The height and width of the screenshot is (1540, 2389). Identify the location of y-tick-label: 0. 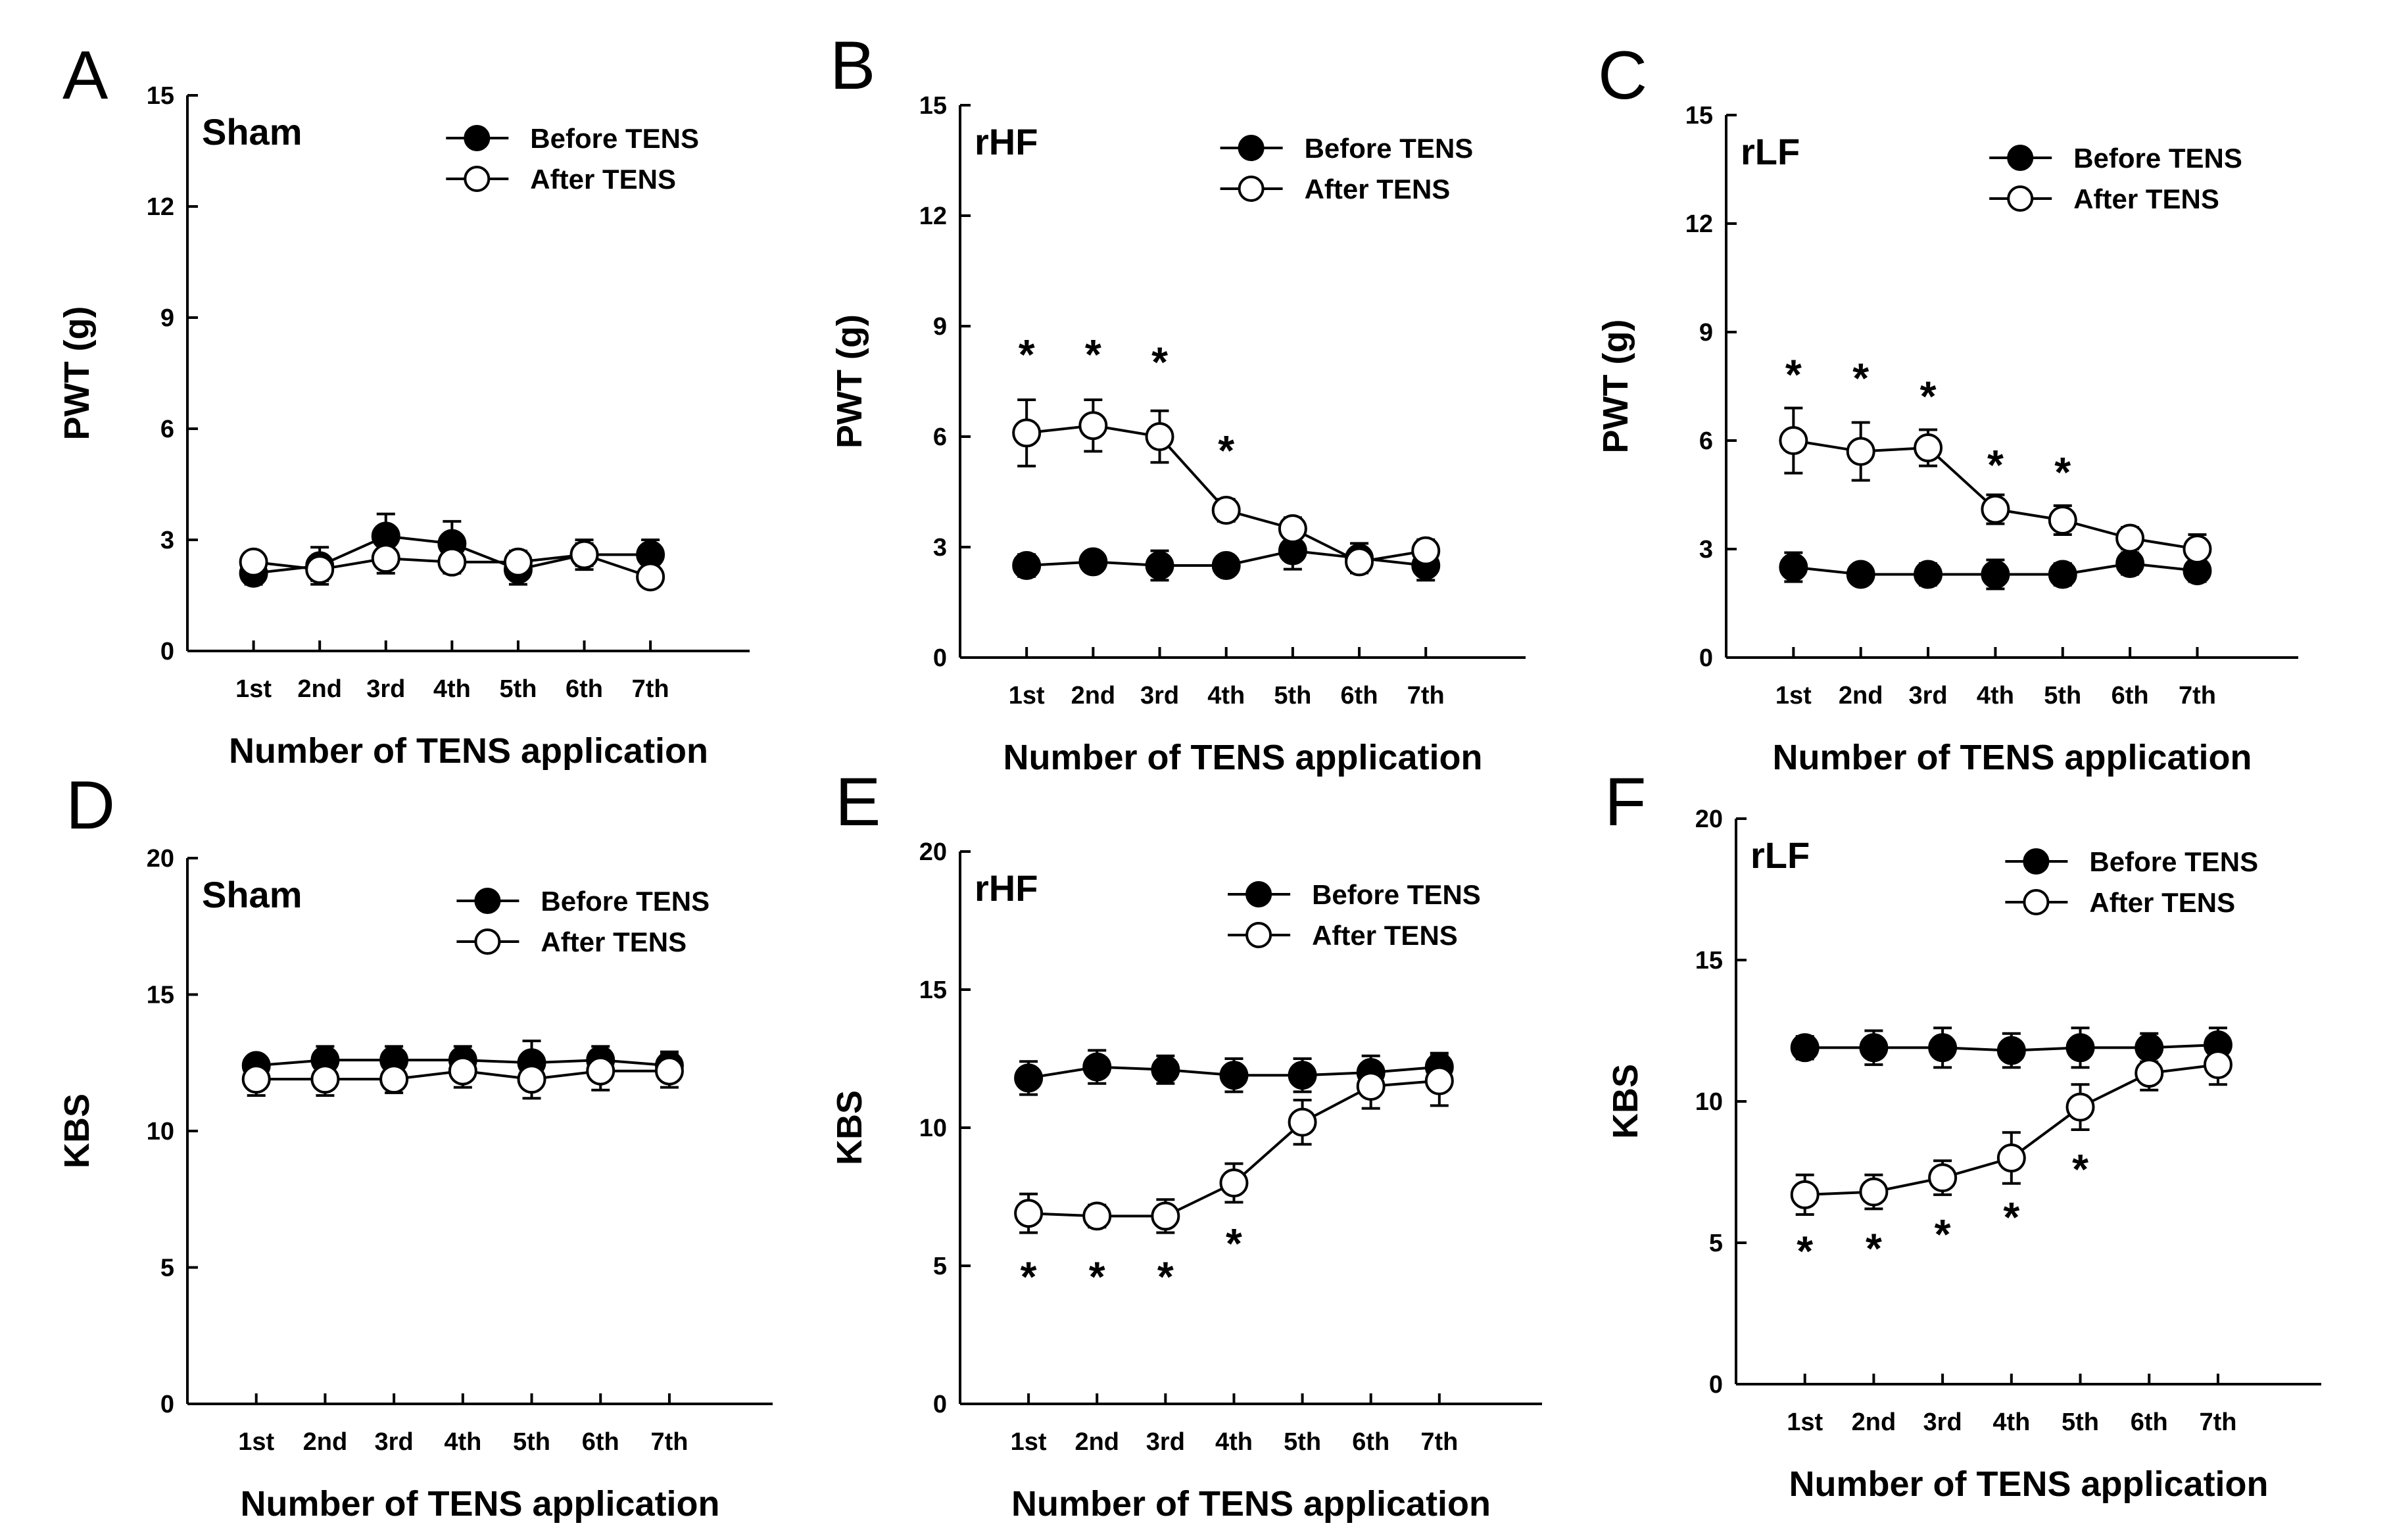
(940, 658).